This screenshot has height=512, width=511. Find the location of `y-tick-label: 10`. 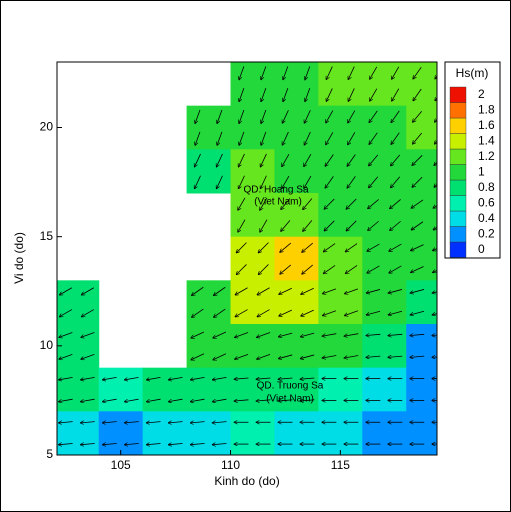

y-tick-label: 10 is located at coordinates (47, 345).